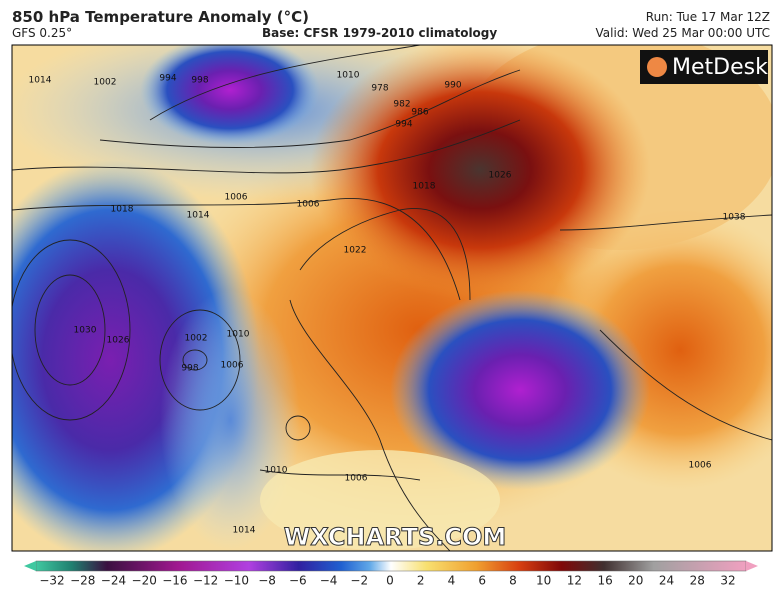 The height and width of the screenshot is (600, 784). What do you see at coordinates (421, 581) in the screenshot?
I see `colorbar-tick-label: 2` at bounding box center [421, 581].